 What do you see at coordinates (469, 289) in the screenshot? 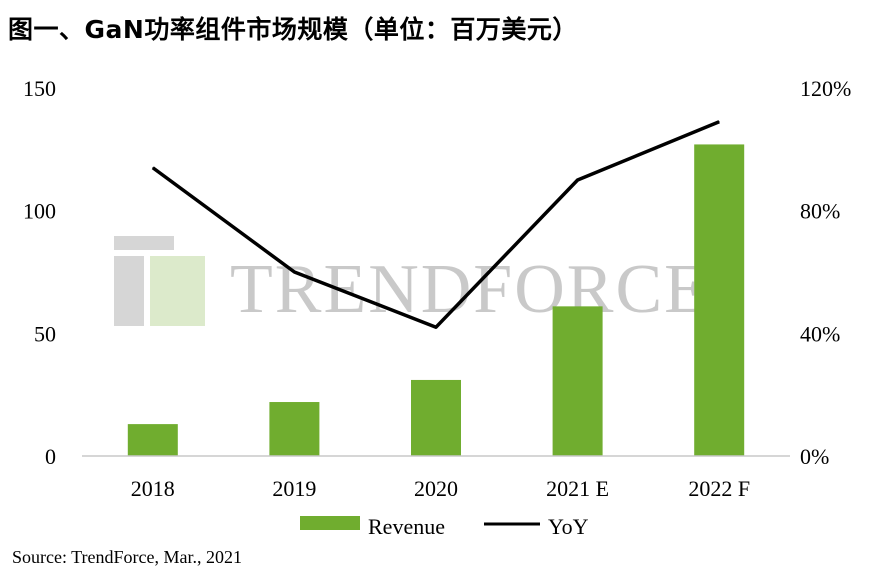
I see `watermark-text: TRENDFORCE` at bounding box center [469, 289].